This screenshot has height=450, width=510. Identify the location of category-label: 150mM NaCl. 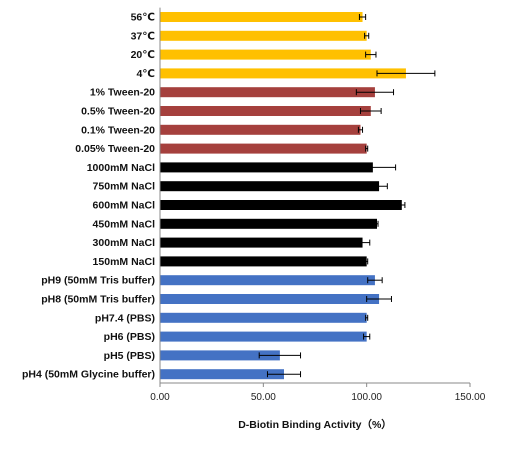
(124, 262).